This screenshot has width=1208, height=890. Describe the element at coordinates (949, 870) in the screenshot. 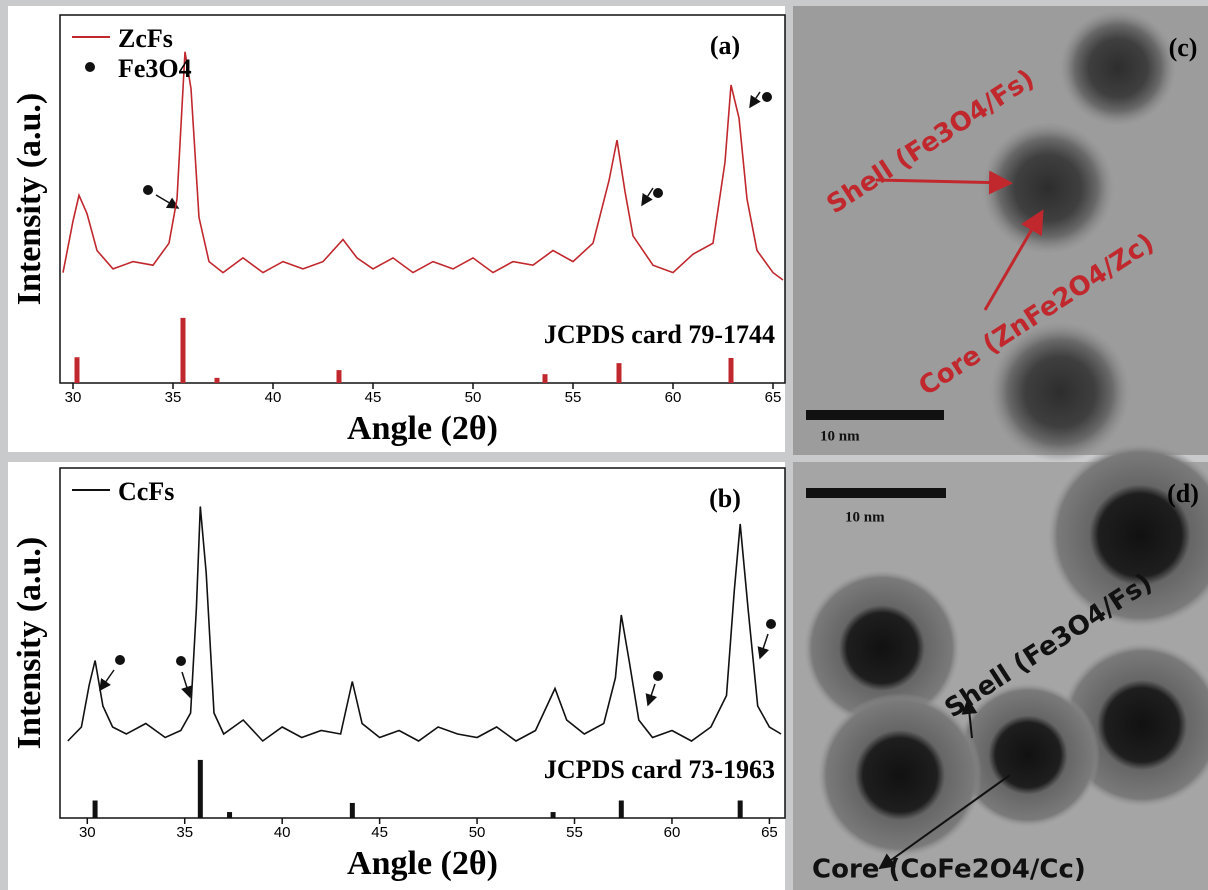

I see `core-label: Core (CoFe2O4/Cc)` at that location.